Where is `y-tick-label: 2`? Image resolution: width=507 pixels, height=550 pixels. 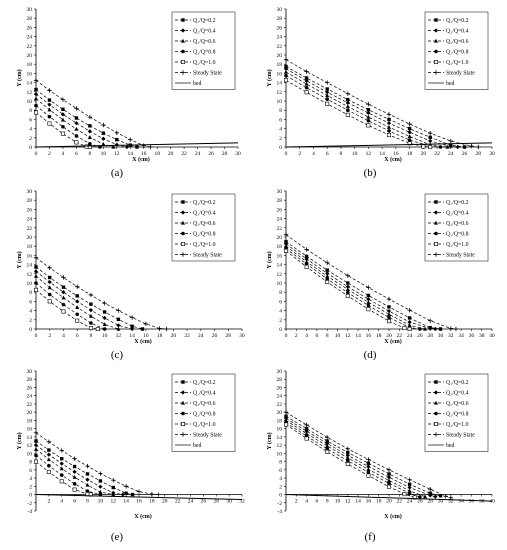 y-tick-label: 2 is located at coordinates (30, 487).